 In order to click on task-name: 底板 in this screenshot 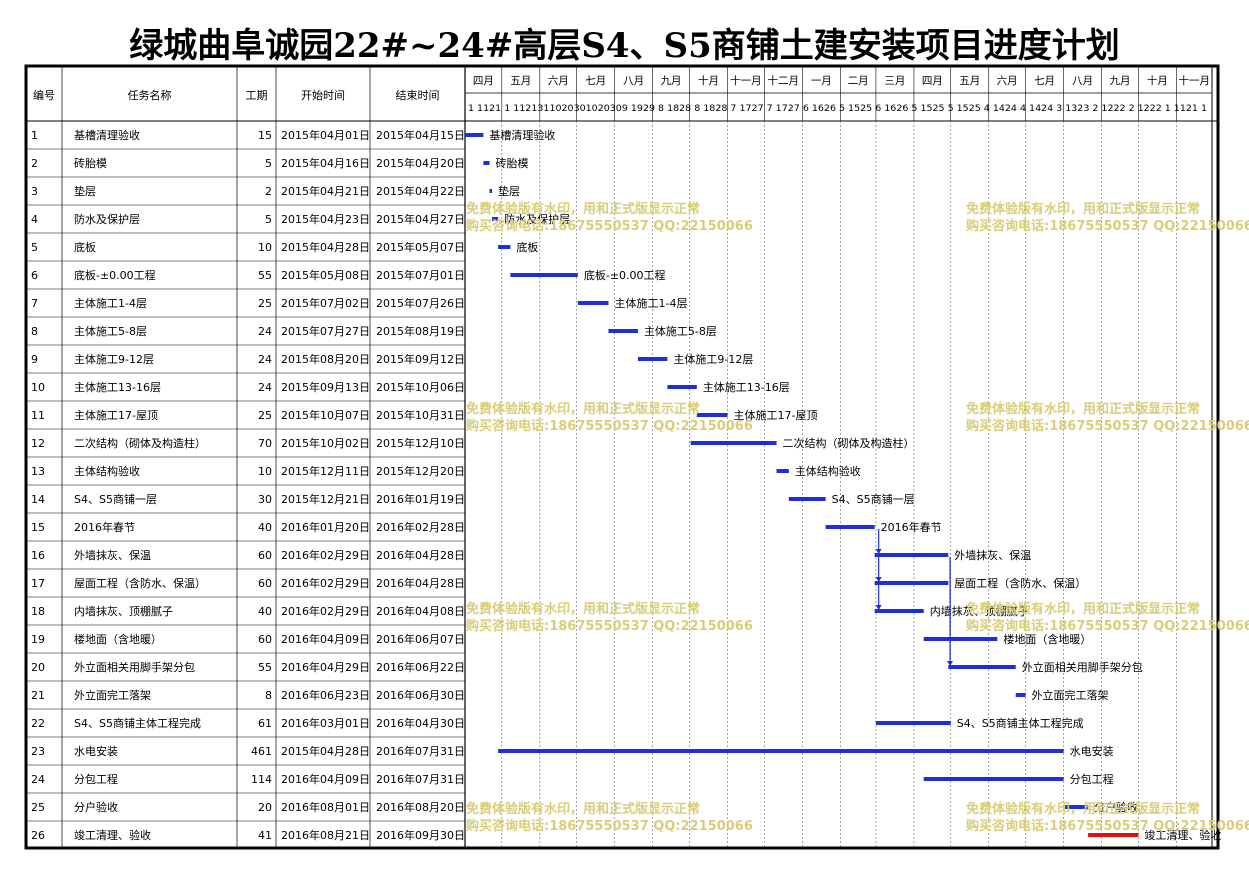, I will do `click(85, 247)`.